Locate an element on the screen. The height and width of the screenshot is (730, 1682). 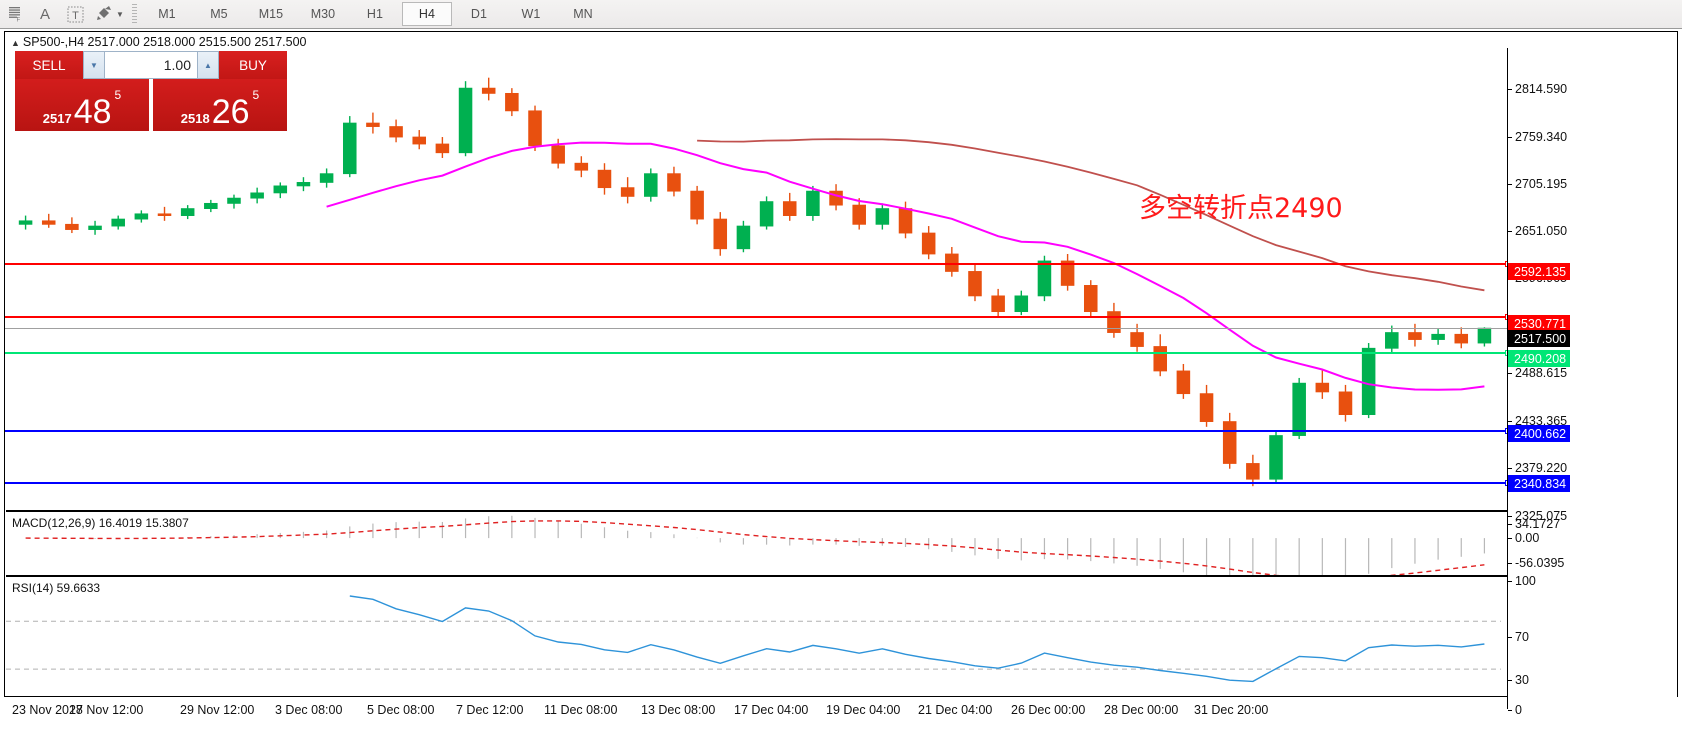
price-tick: 2488.615 is located at coordinates (1537, 373).